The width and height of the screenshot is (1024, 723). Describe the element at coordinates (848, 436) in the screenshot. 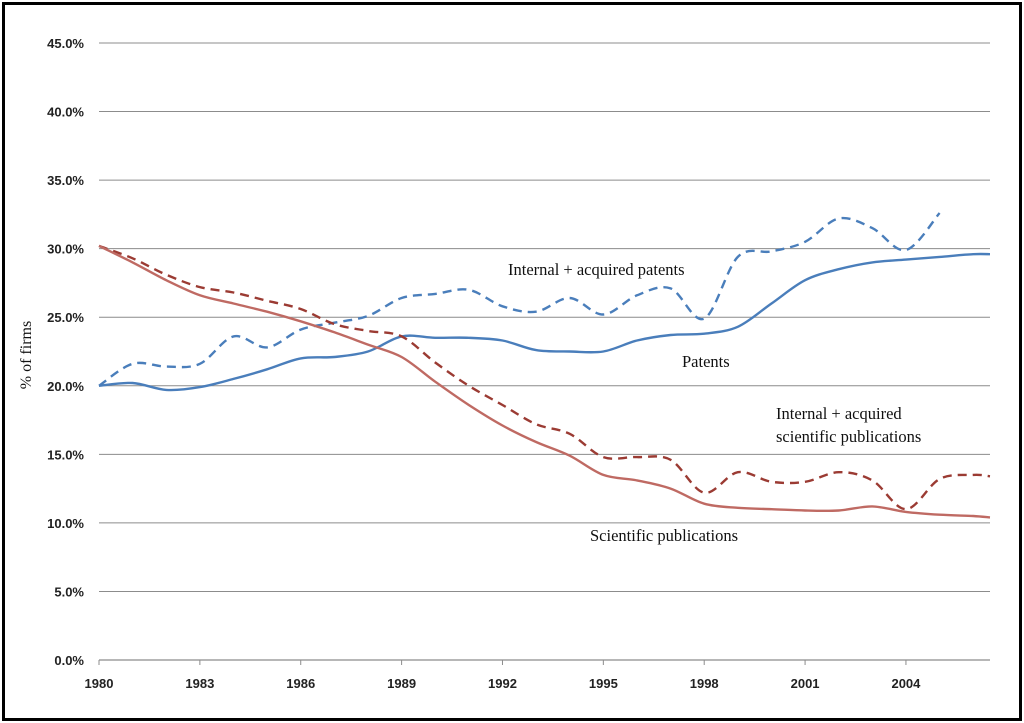

I see `annotation-internal-acquired-sci-line2: scientific publications` at that location.